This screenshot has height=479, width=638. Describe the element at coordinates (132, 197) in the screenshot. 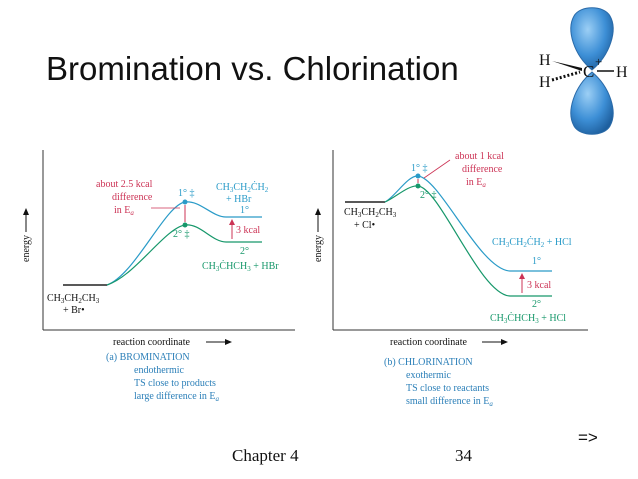

I see `bromination-annotation-line2: difference` at that location.